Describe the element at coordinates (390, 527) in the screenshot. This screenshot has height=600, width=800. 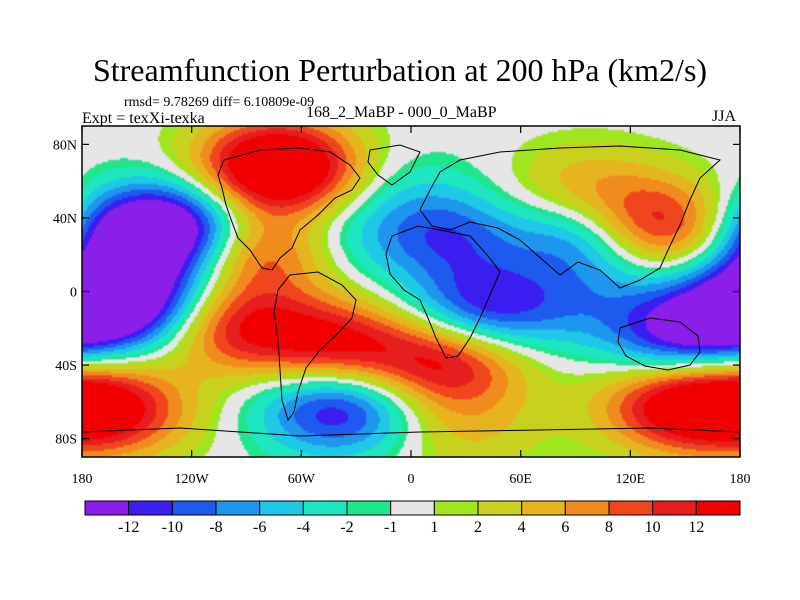
I see `colorbar-label: -1` at that location.